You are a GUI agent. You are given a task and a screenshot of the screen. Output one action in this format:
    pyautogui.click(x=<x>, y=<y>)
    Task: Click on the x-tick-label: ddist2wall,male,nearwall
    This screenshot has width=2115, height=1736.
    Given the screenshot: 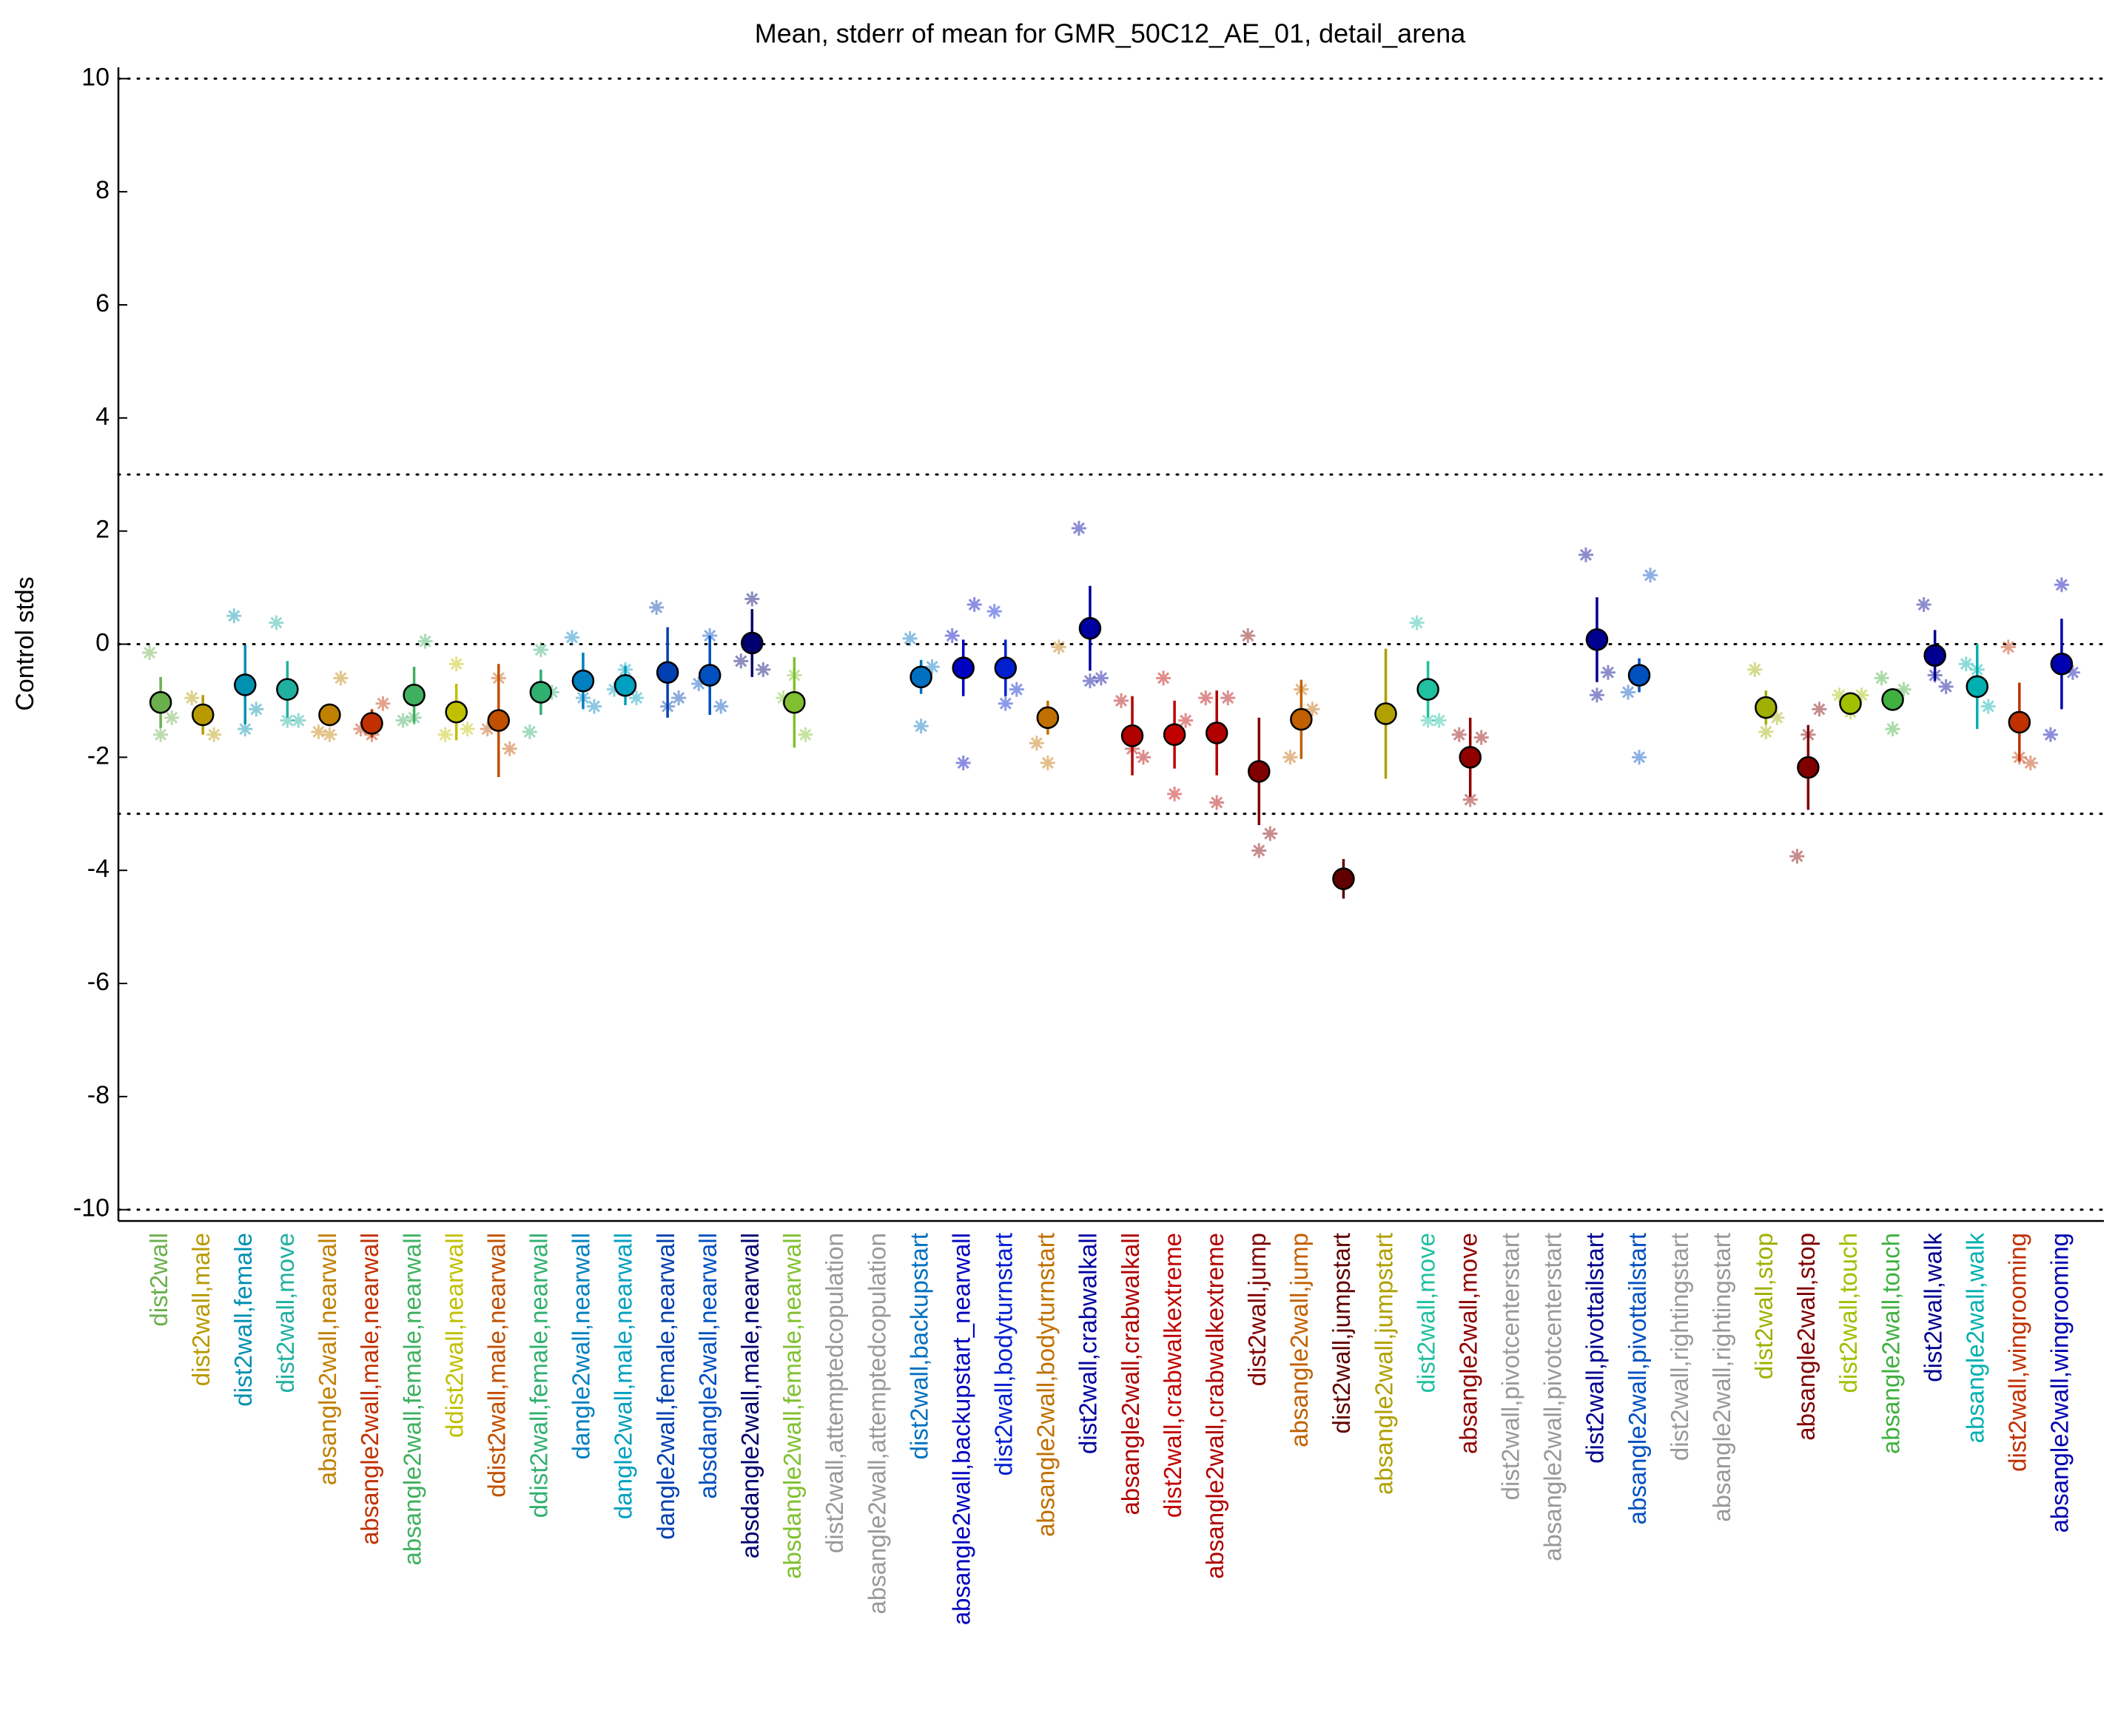 What is the action you would take?
    pyautogui.click(x=496, y=1365)
    